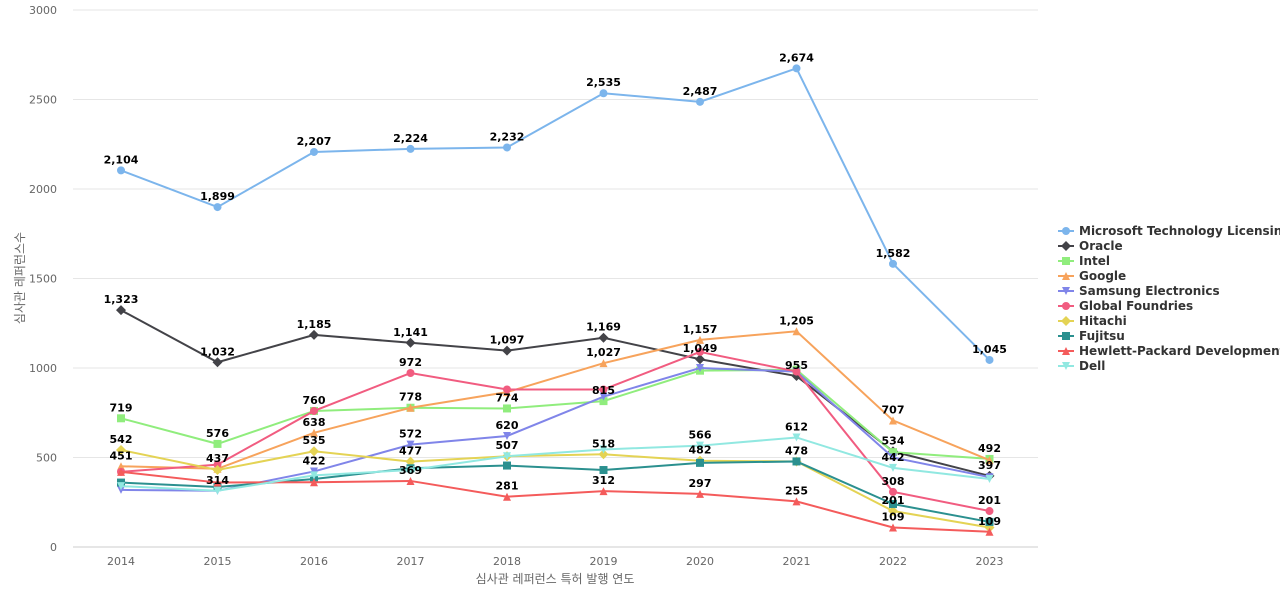 The width and height of the screenshot is (1280, 600). What do you see at coordinates (411, 561) in the screenshot?
I see `x-tick-label: 2017` at bounding box center [411, 561].